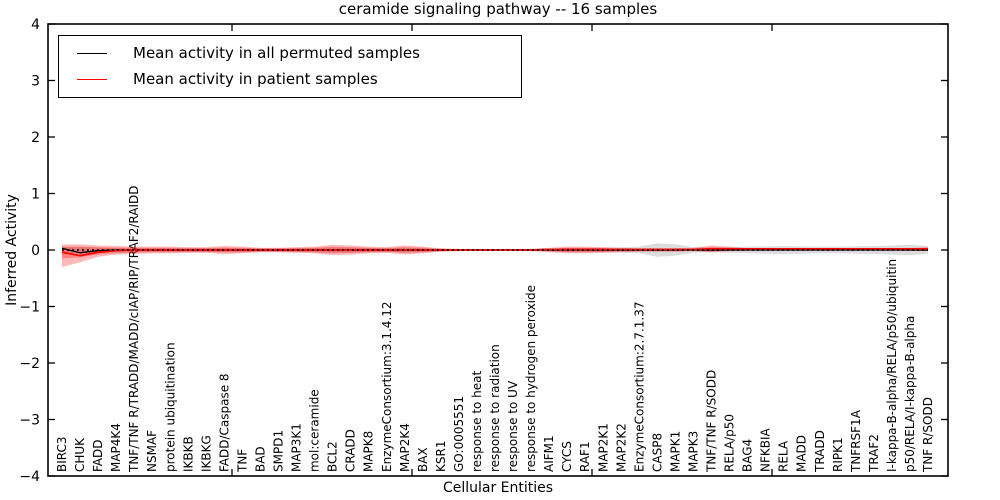  What do you see at coordinates (784, 456) in the screenshot?
I see `x-tick-label: RELA` at bounding box center [784, 456].